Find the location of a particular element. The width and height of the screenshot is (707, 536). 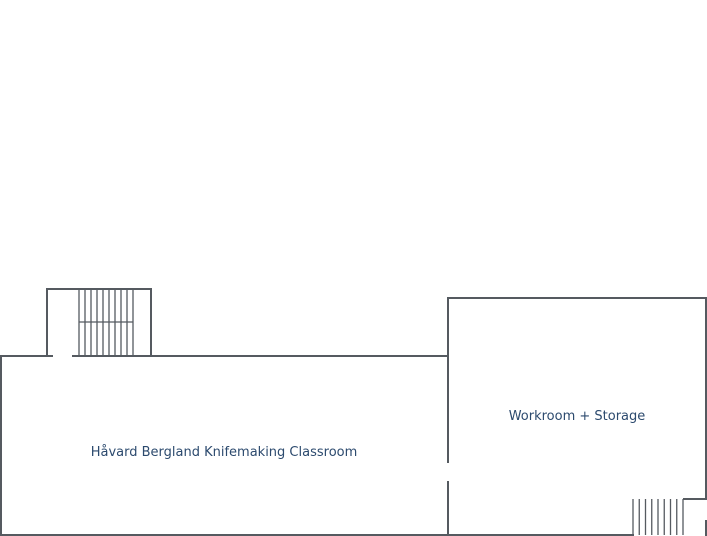

upper-staircase is located at coordinates (106, 322).